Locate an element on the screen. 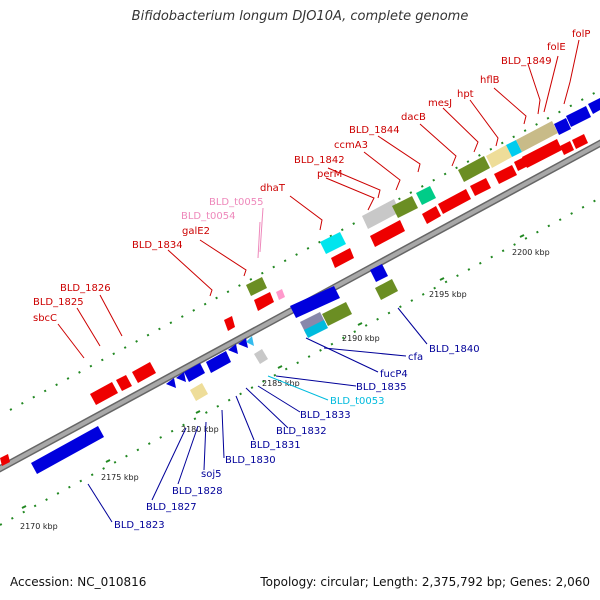  gene-label: folP is located at coordinates (581, 34).